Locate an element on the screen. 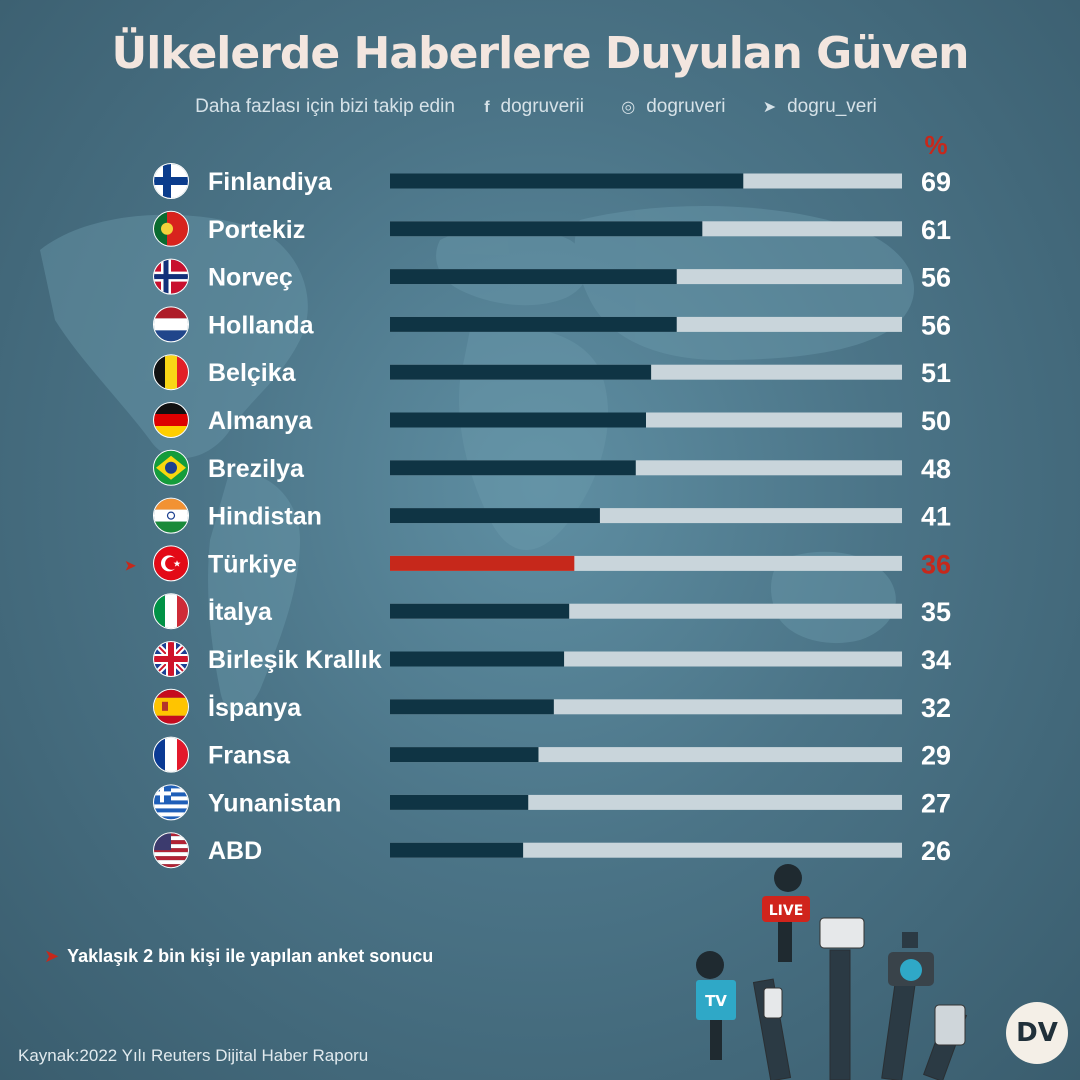 The width and height of the screenshot is (1080, 1080). instagram-icon: ◎ is located at coordinates (628, 107).